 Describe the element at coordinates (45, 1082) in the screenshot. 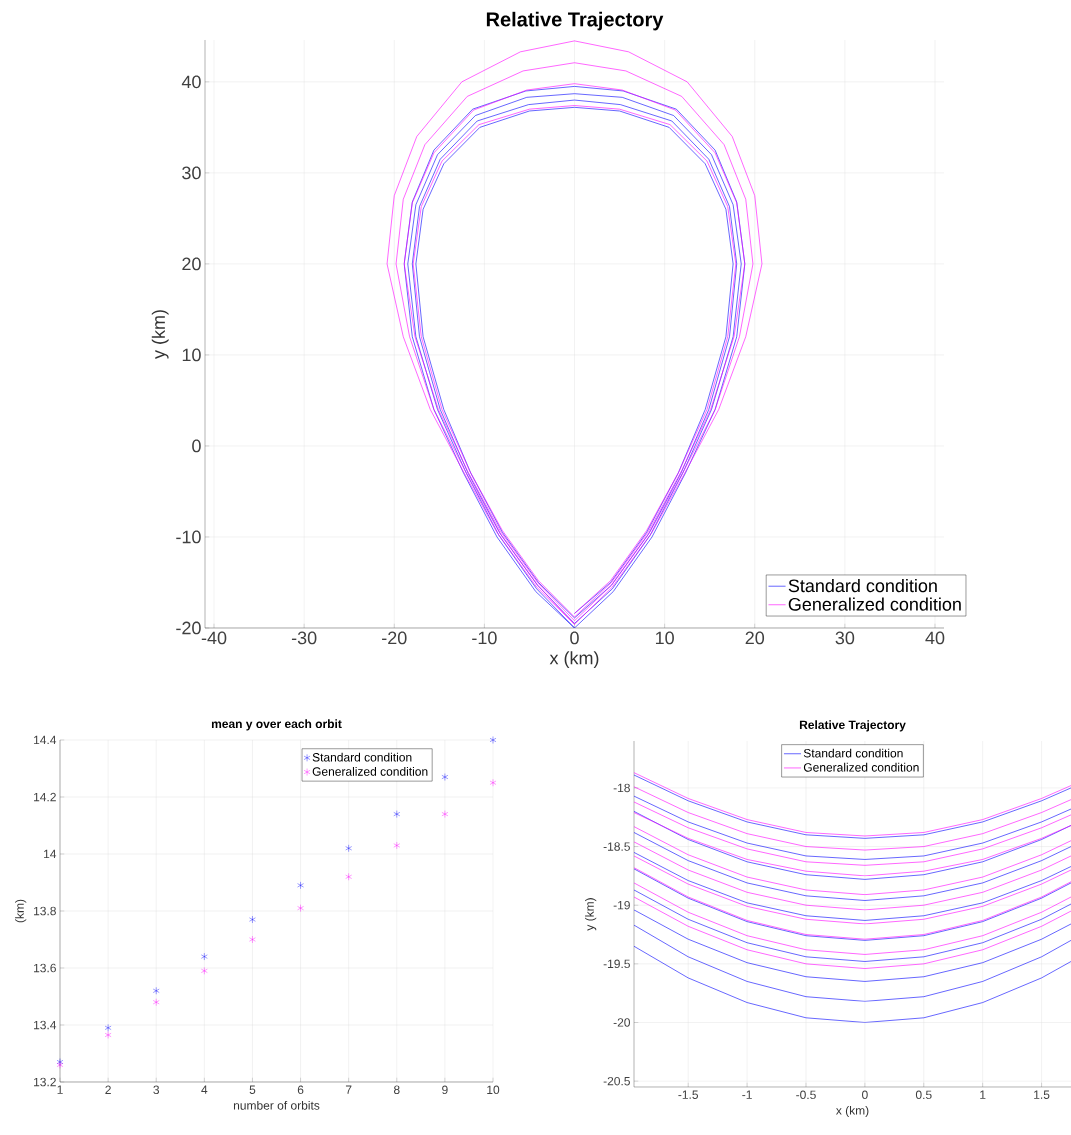

I see `y-tick-label: 13.2` at that location.